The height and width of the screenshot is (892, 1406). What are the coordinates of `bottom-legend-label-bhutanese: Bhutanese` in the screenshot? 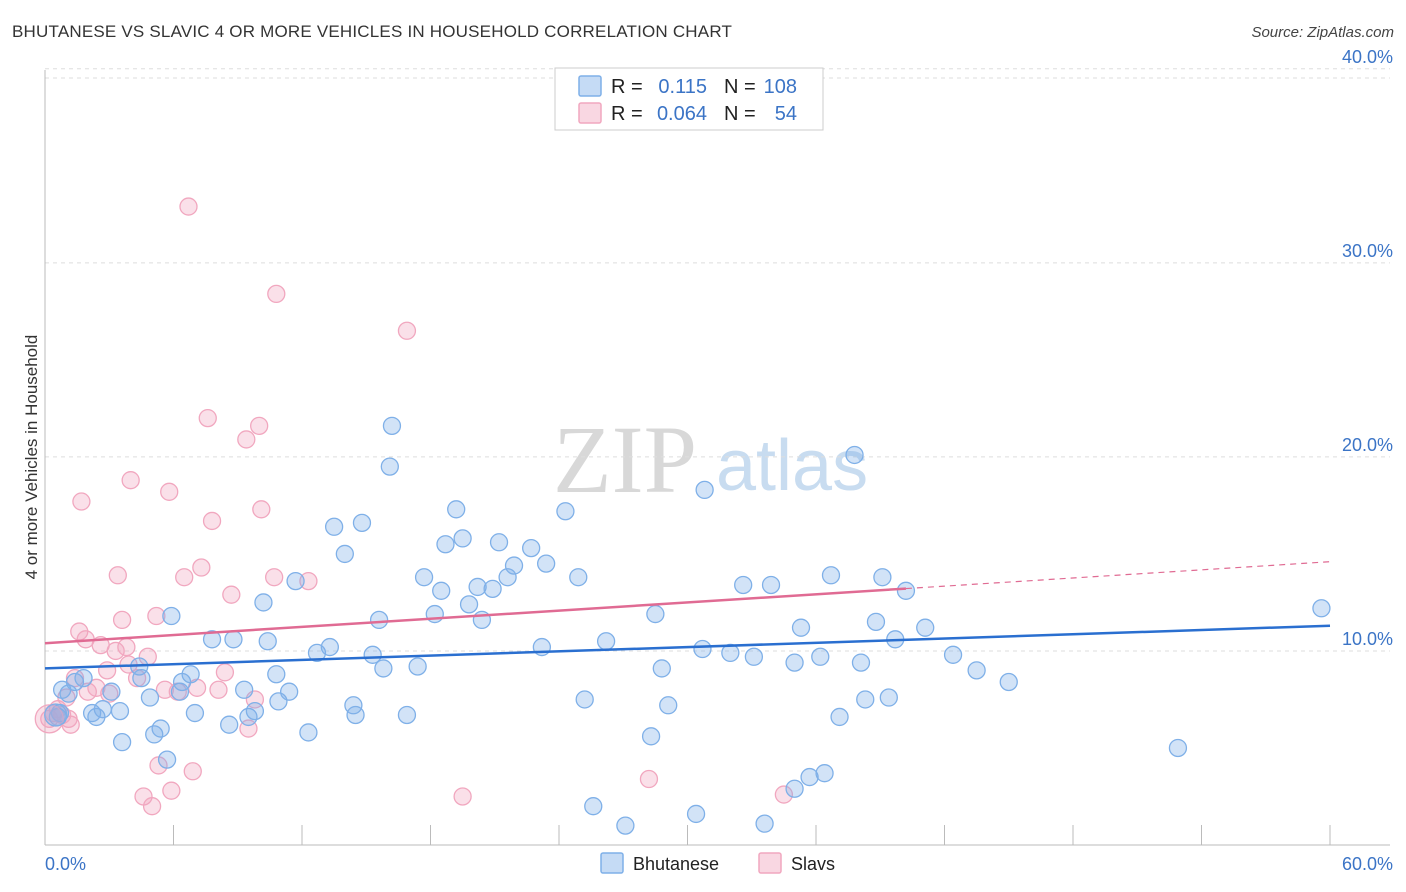 It's located at (676, 864).